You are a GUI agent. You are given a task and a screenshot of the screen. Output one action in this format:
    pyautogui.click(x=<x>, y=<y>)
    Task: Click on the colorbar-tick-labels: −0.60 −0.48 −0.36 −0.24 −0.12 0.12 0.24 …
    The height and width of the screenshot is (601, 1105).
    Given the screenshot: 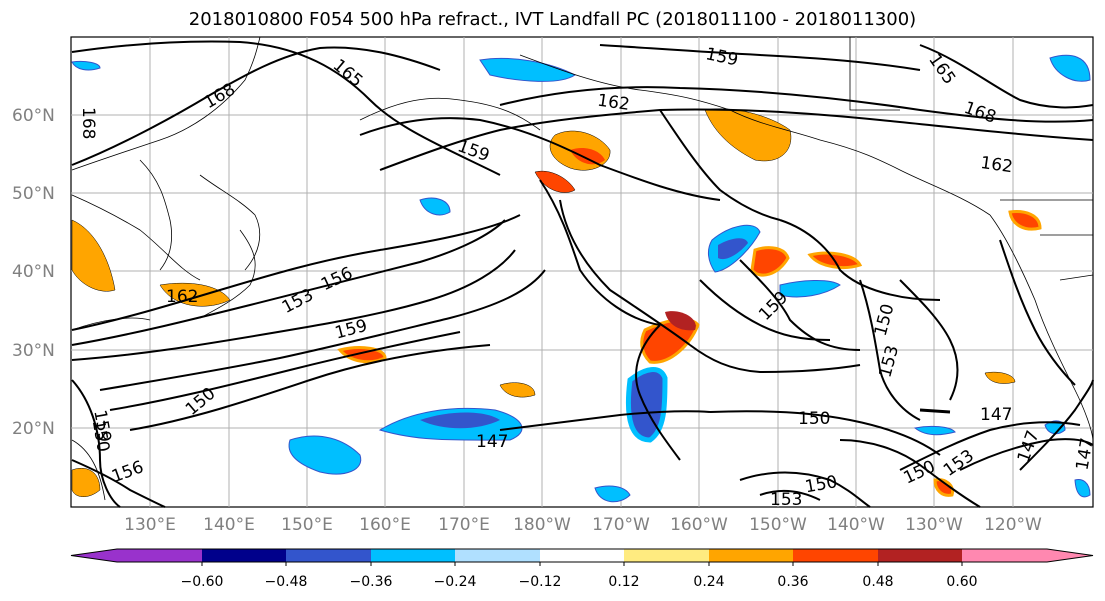 What is the action you would take?
    pyautogui.click(x=579, y=582)
    